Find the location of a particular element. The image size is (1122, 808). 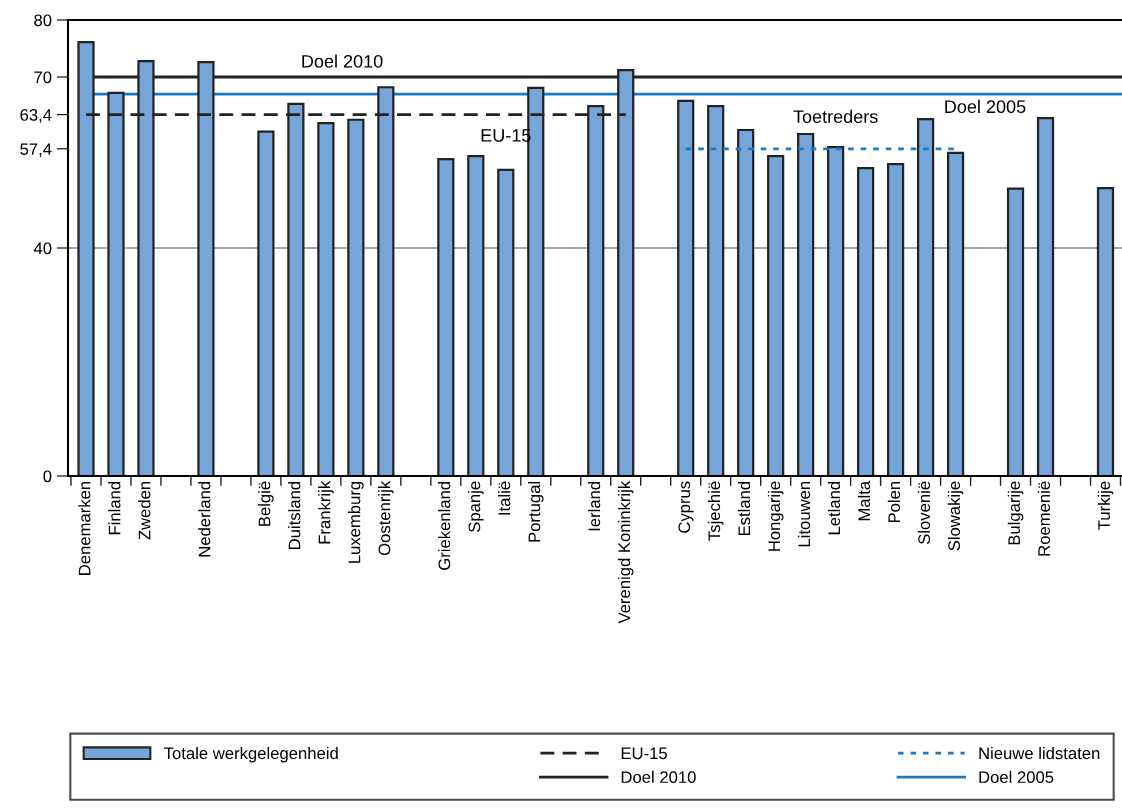

text: Doel 2005 is located at coordinates (1016, 777).